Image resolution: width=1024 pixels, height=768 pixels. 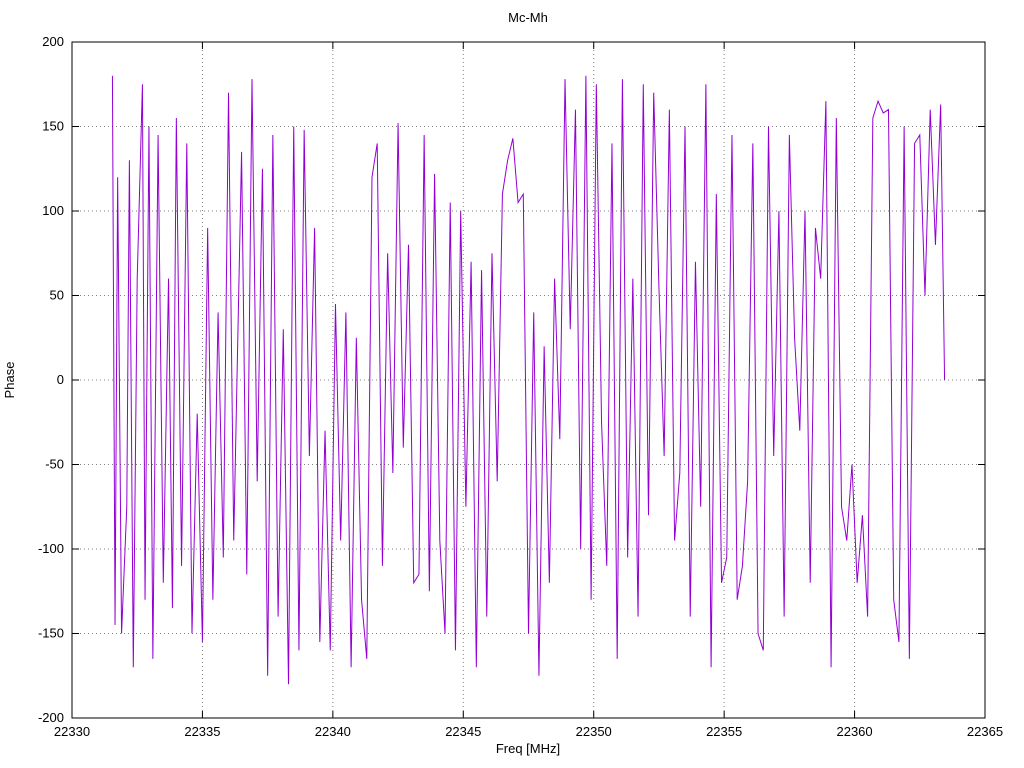 I want to click on y-tick-label: 50, so click(x=57, y=295).